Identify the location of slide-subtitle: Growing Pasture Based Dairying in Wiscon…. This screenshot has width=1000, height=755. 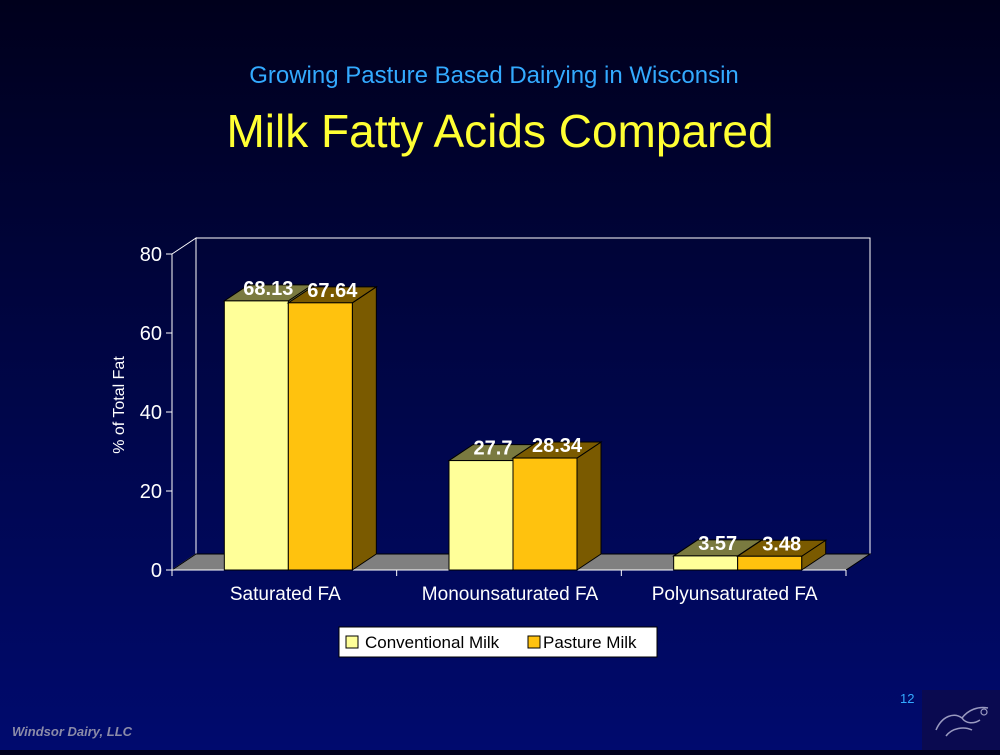
(494, 75).